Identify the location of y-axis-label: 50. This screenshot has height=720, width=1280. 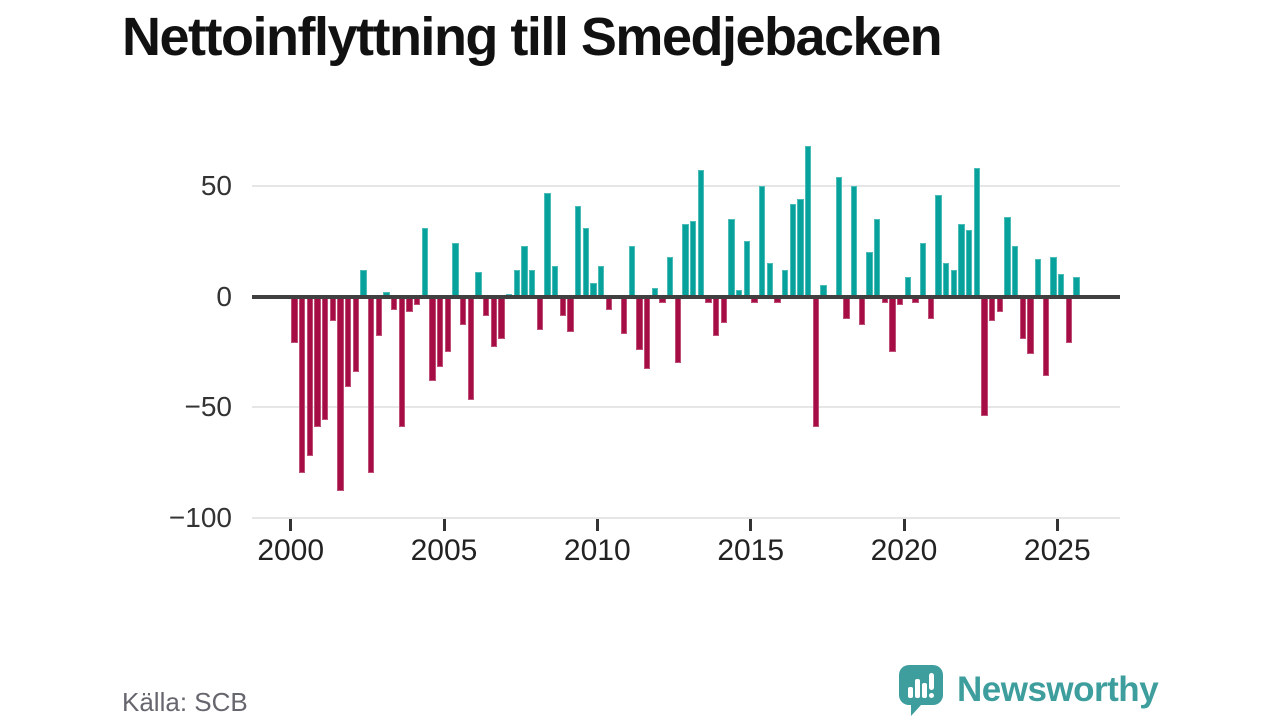
(216, 185).